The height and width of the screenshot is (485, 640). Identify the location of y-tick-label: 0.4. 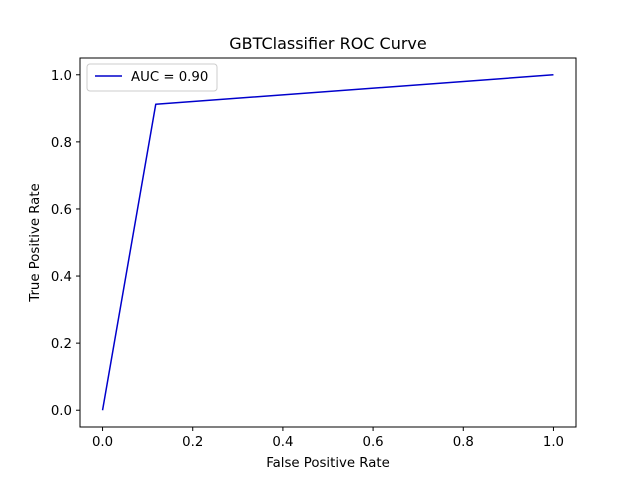
(61, 277).